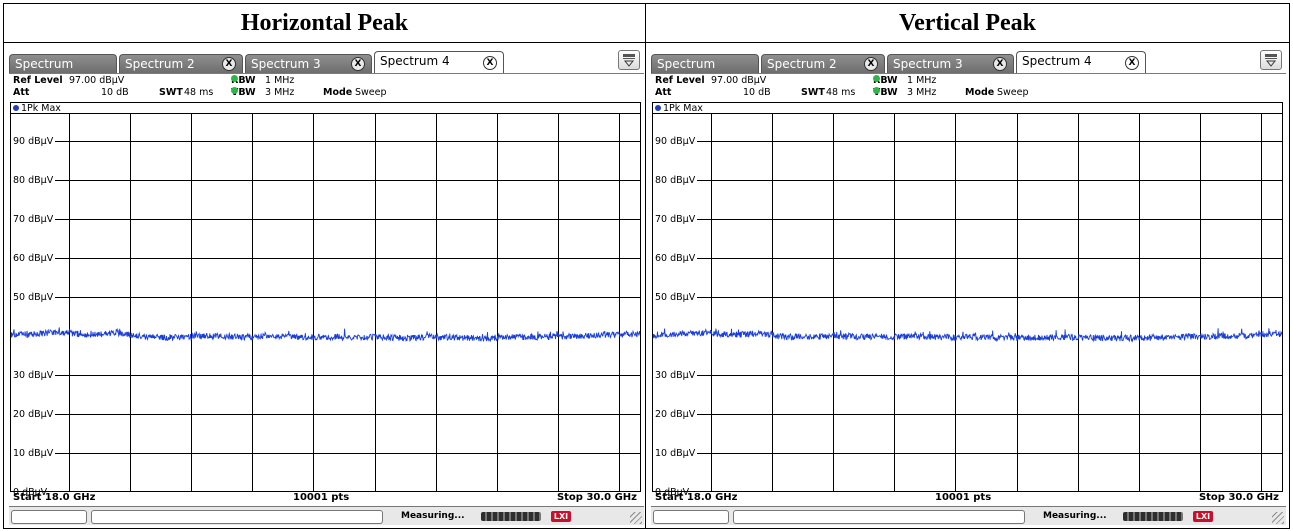 This screenshot has height=531, width=1293. I want to click on rbw-value-text: 1 MHz, so click(280, 80).